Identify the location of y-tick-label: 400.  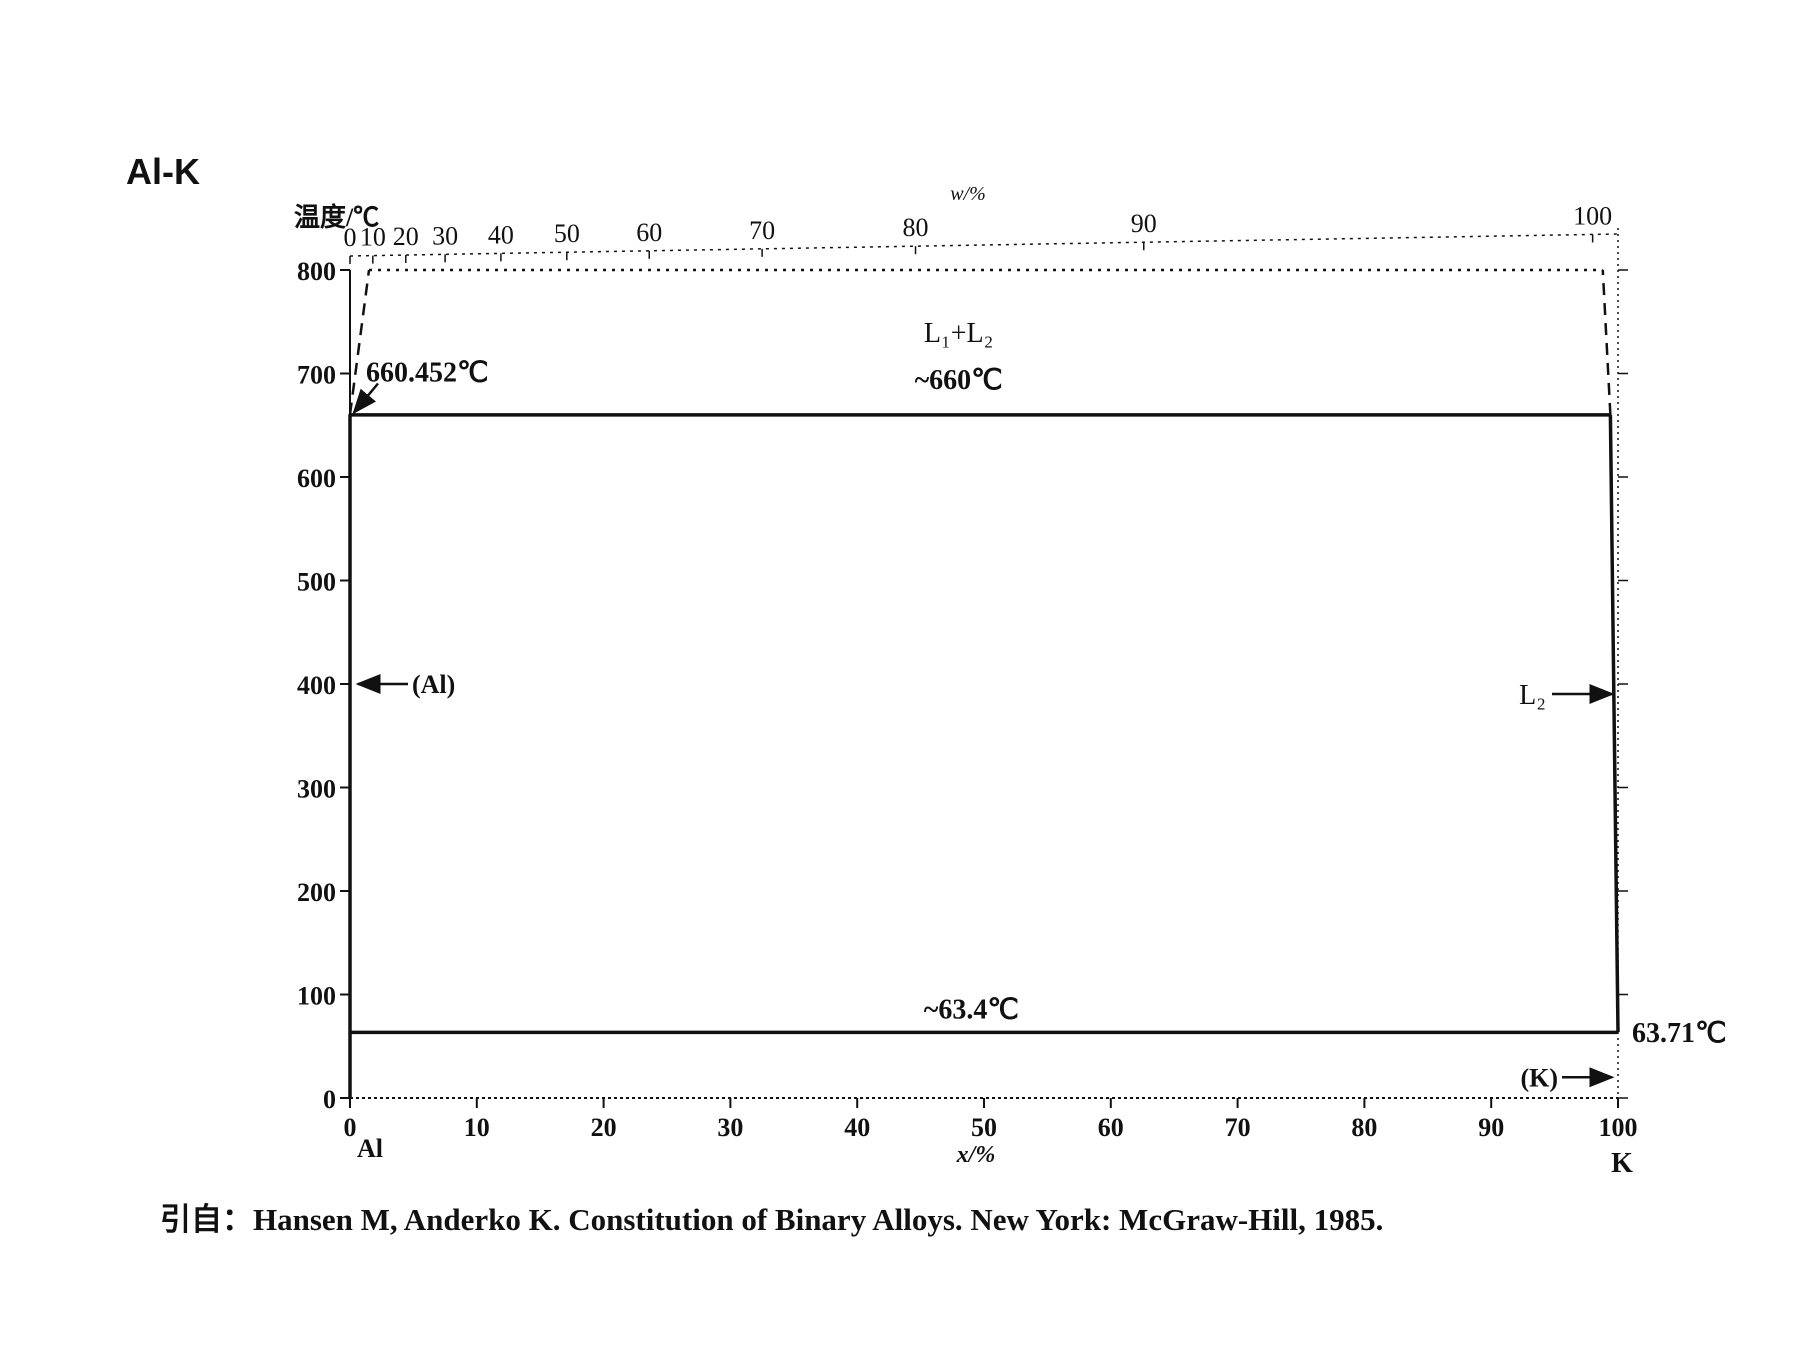
(316, 685).